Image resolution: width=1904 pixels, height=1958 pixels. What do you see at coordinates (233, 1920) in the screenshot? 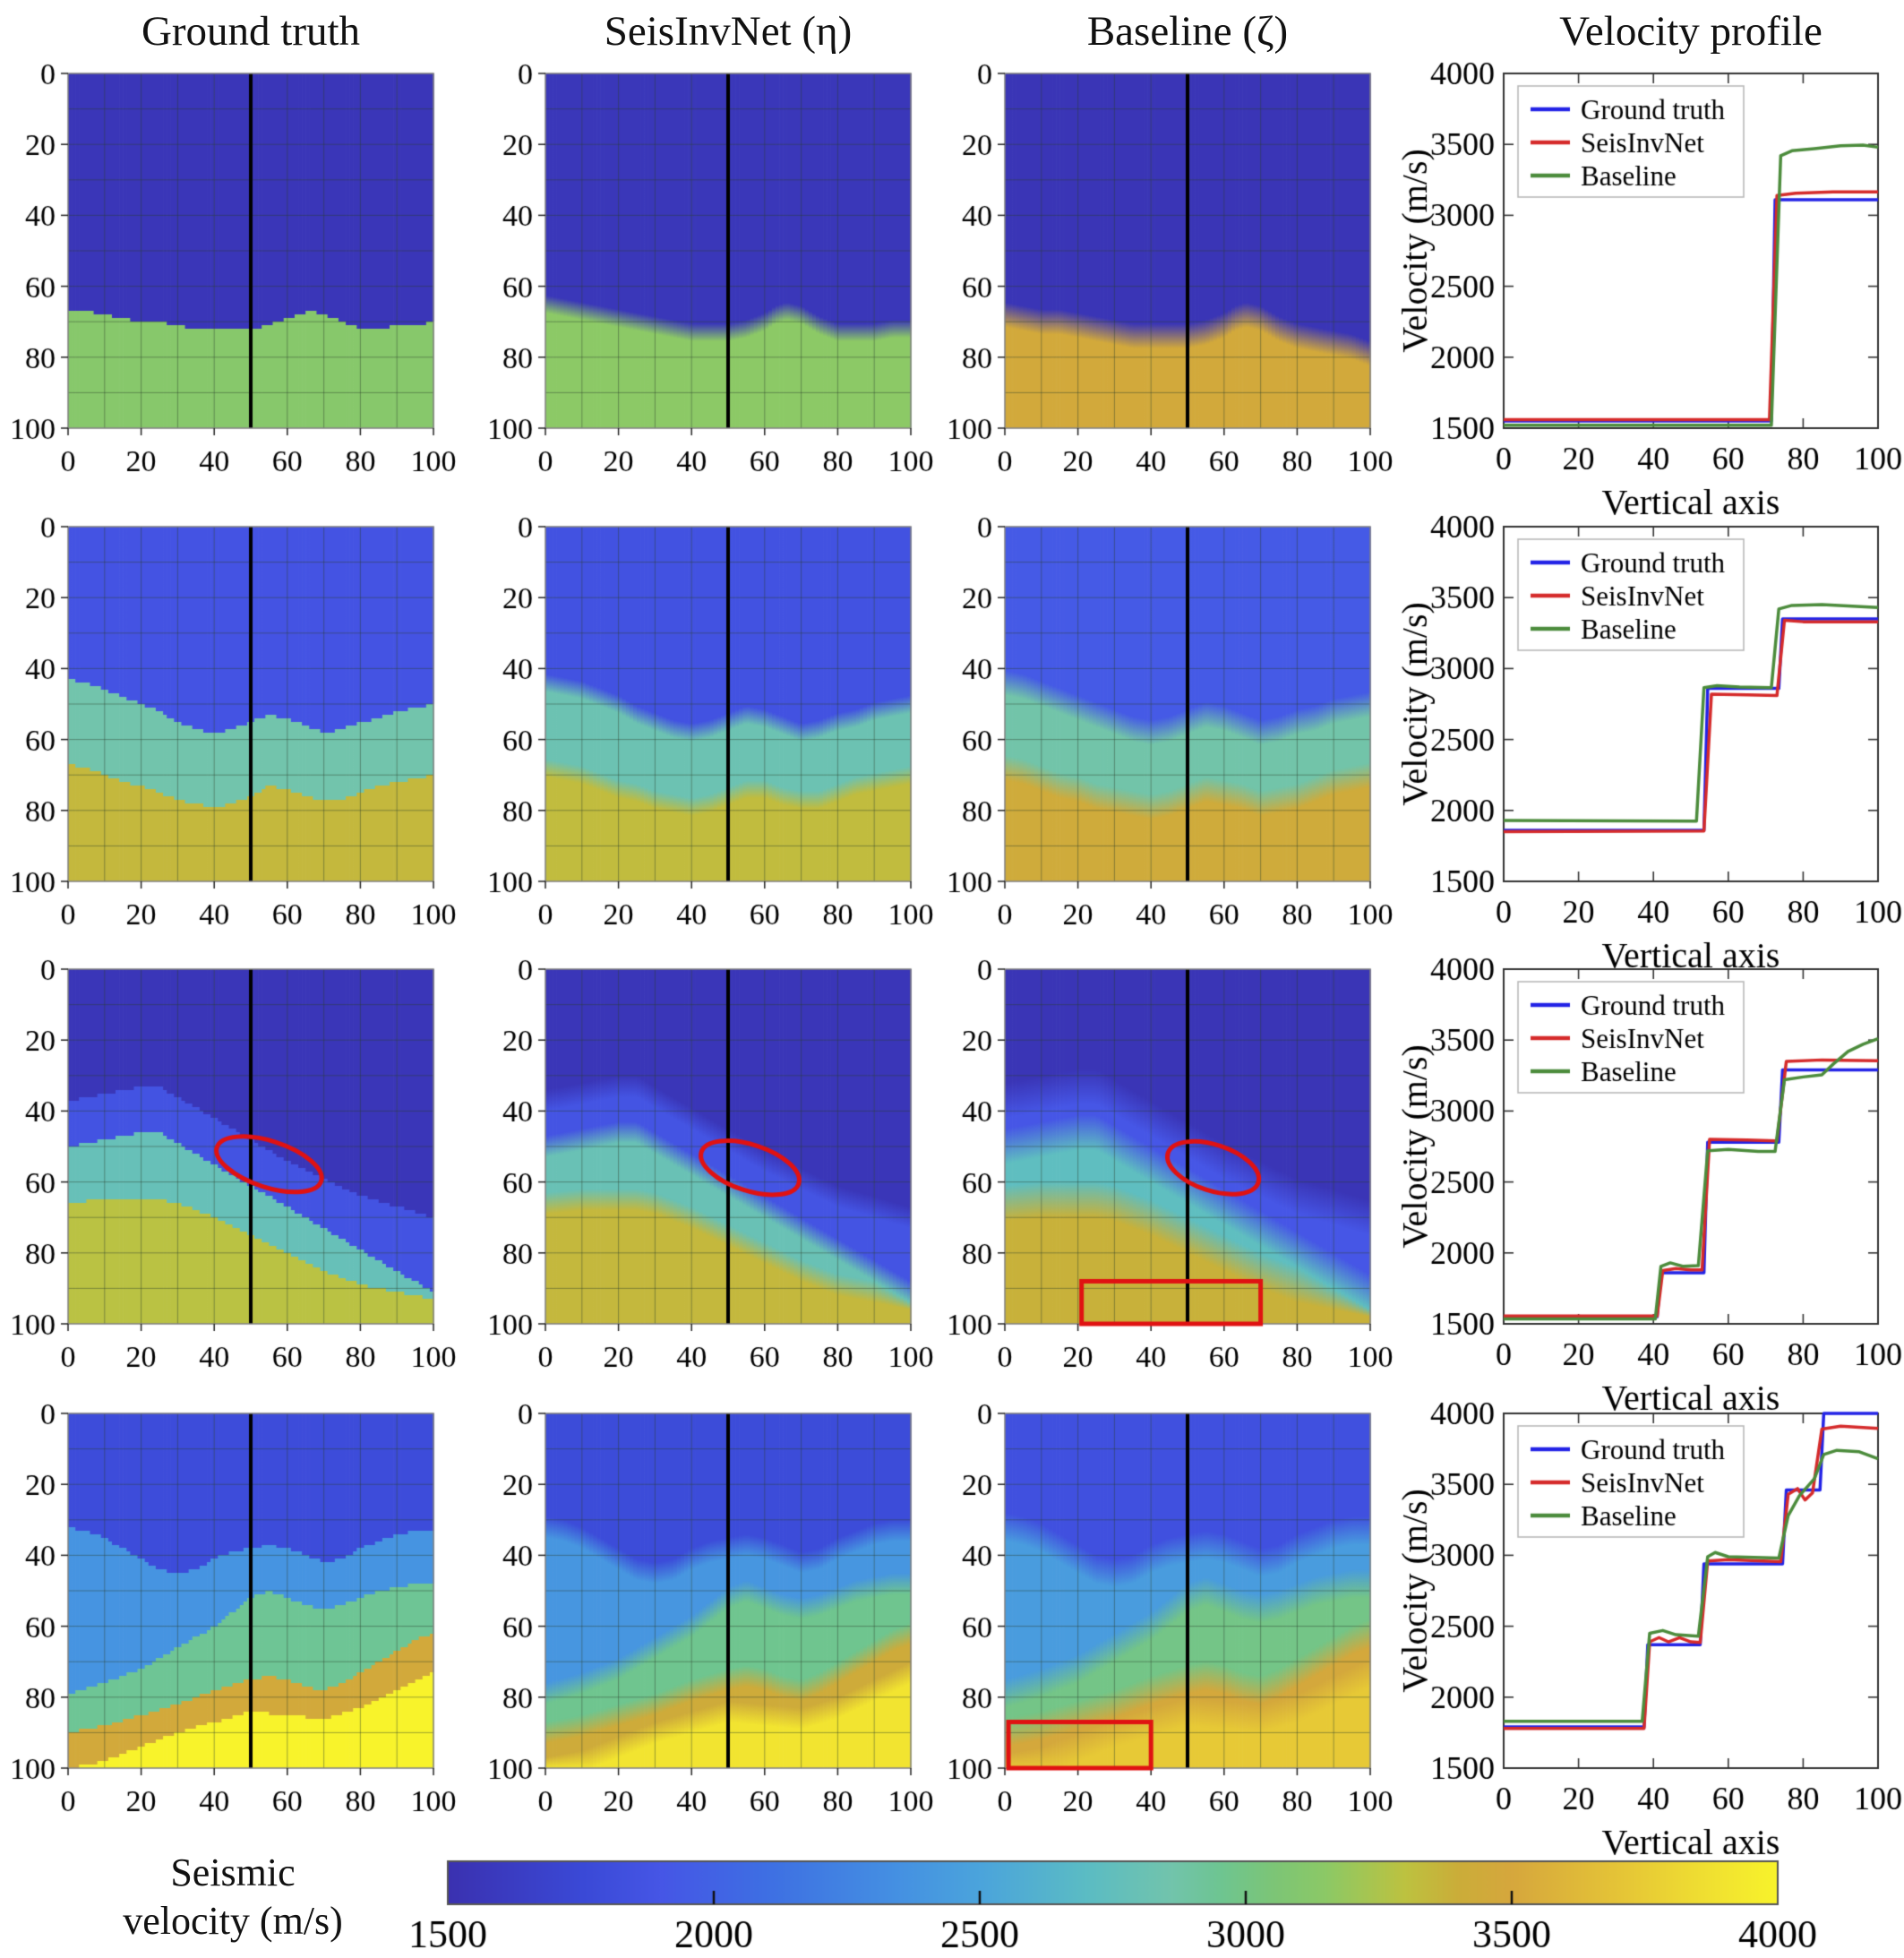
I see `colorbar-label-line2: velocity (m/s)` at bounding box center [233, 1920].